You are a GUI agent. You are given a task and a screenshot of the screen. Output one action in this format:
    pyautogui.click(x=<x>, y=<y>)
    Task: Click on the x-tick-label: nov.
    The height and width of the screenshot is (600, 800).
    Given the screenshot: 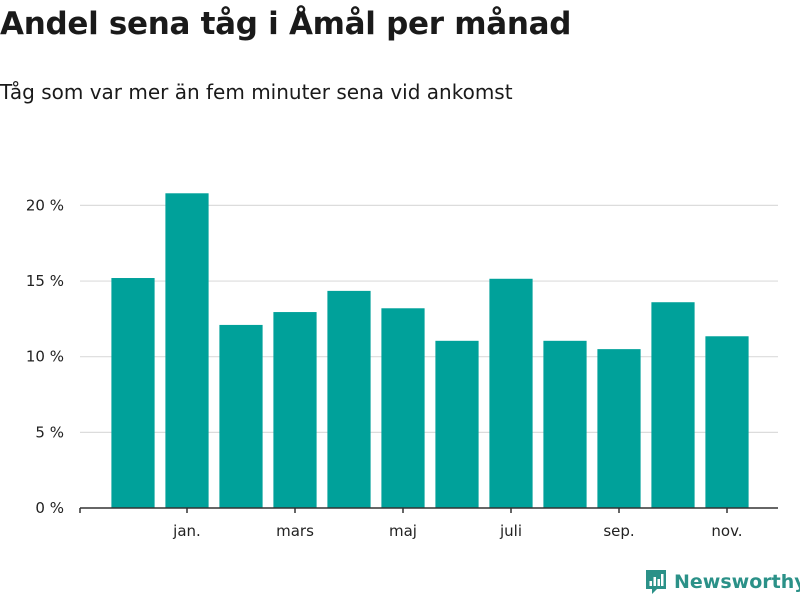 What is the action you would take?
    pyautogui.click(x=726, y=531)
    